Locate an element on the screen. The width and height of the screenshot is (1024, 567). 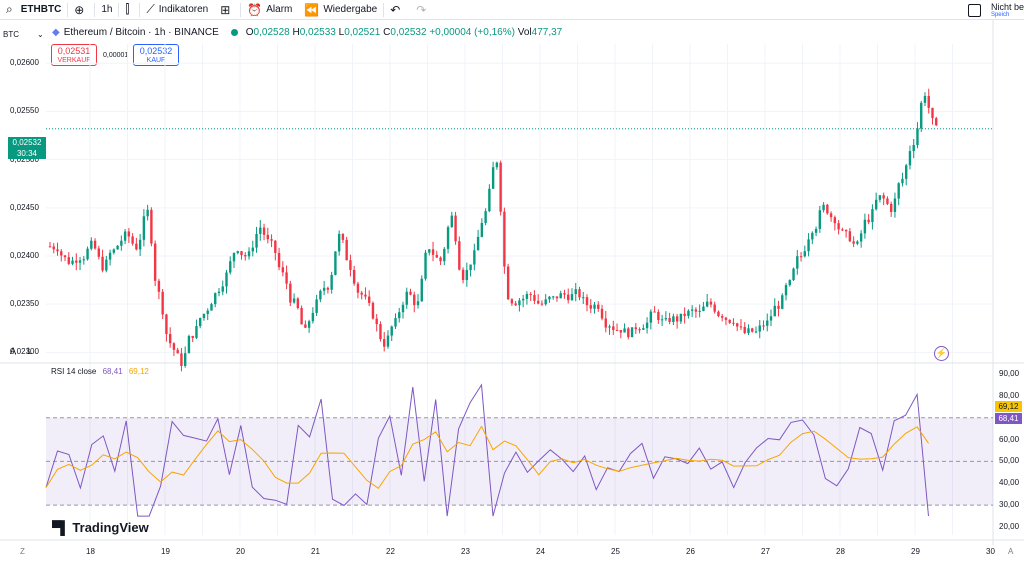
lightning-icon: ⚡ is located at coordinates (941, 353).